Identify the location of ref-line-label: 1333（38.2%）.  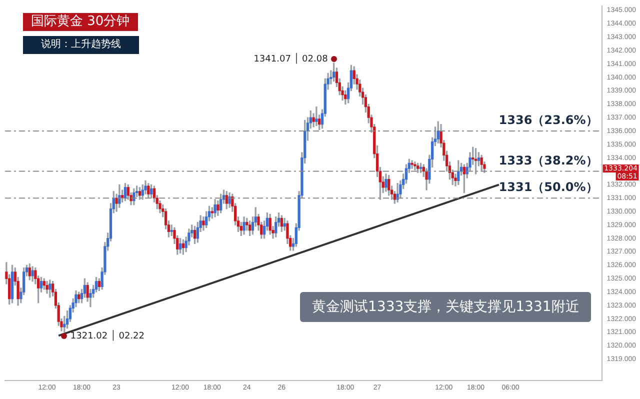
(548, 160).